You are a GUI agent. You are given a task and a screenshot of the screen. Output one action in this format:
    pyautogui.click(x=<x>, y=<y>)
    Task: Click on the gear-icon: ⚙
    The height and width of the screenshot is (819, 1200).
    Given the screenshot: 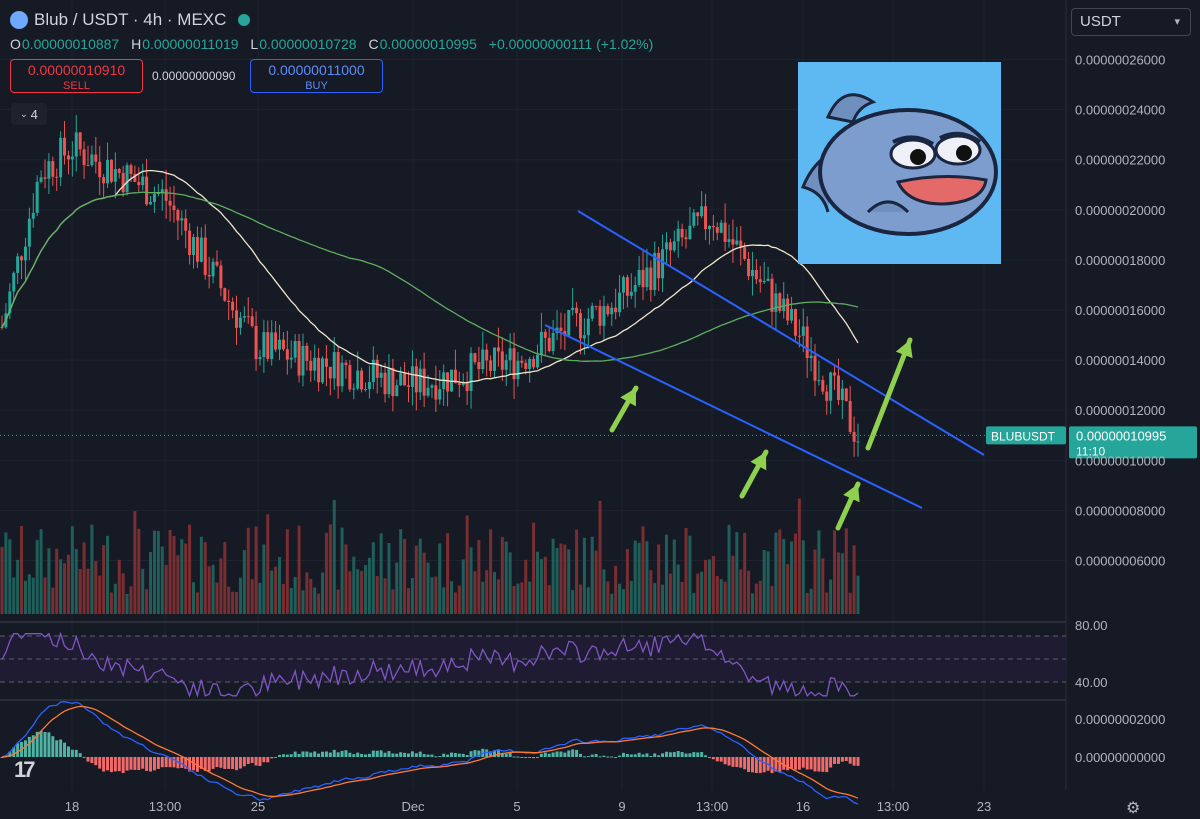 What is the action you would take?
    pyautogui.click(x=1133, y=808)
    